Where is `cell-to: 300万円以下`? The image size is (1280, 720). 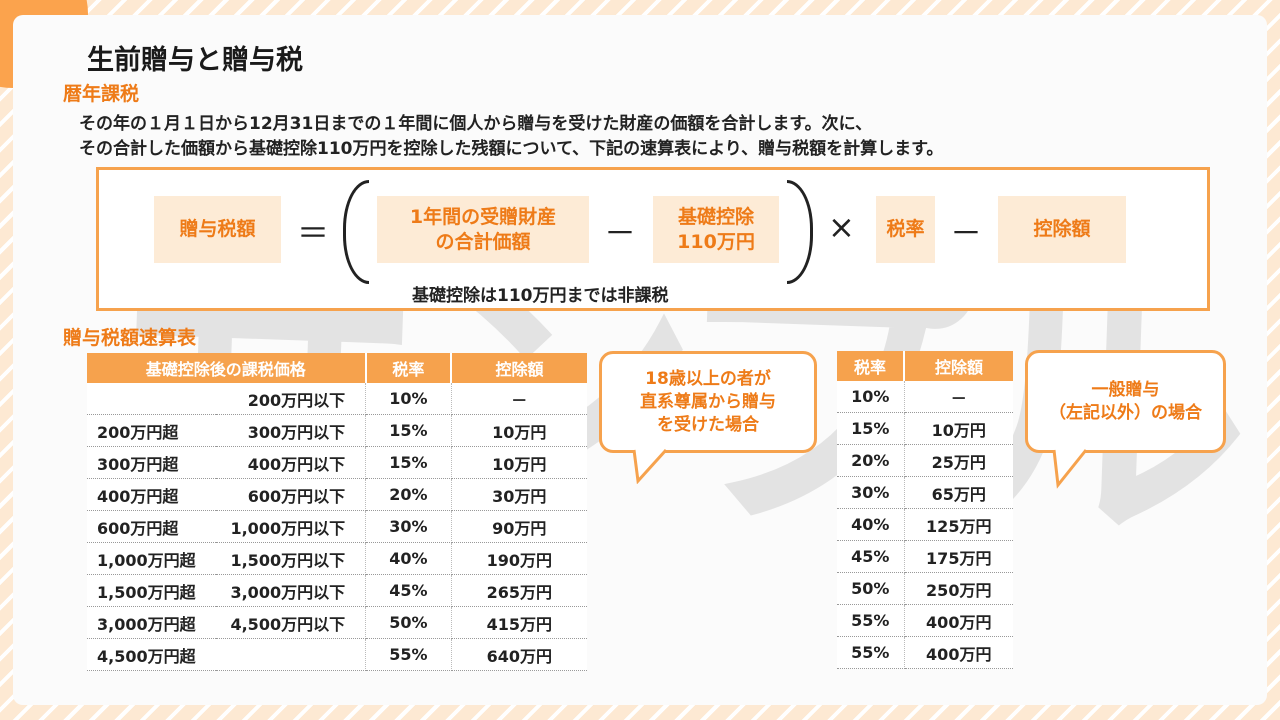 cell-to: 300万円以下 is located at coordinates (291, 430).